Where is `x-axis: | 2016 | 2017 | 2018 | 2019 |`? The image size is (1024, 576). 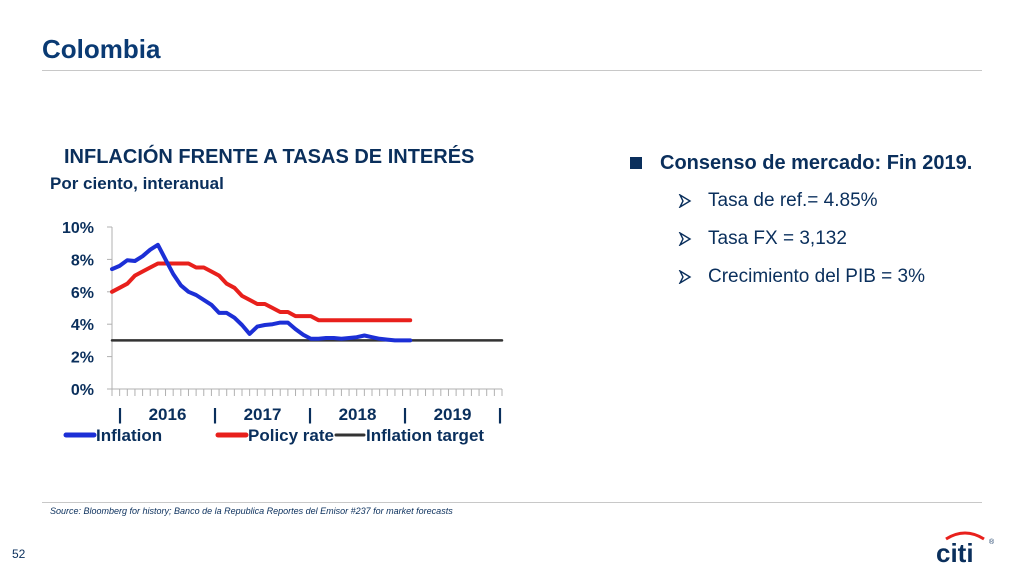
x-axis: | 2016 | 2017 | 2018 | 2019 | is located at coordinates (307, 406).